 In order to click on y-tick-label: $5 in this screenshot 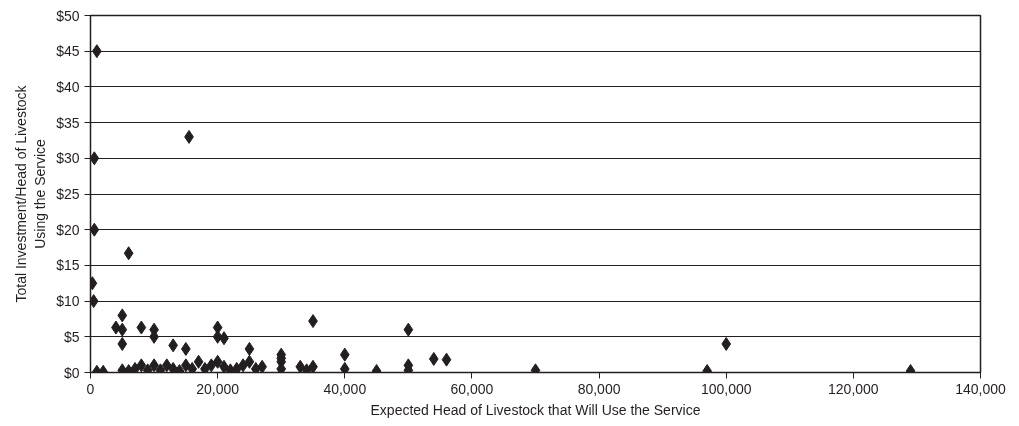, I will do `click(71, 336)`.